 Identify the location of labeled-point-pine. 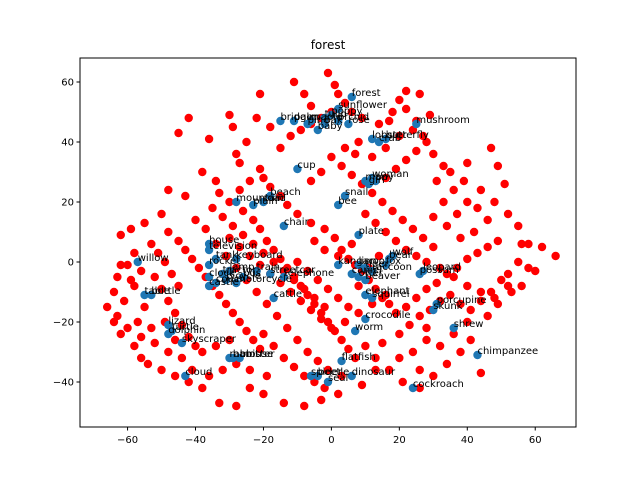
(307, 124).